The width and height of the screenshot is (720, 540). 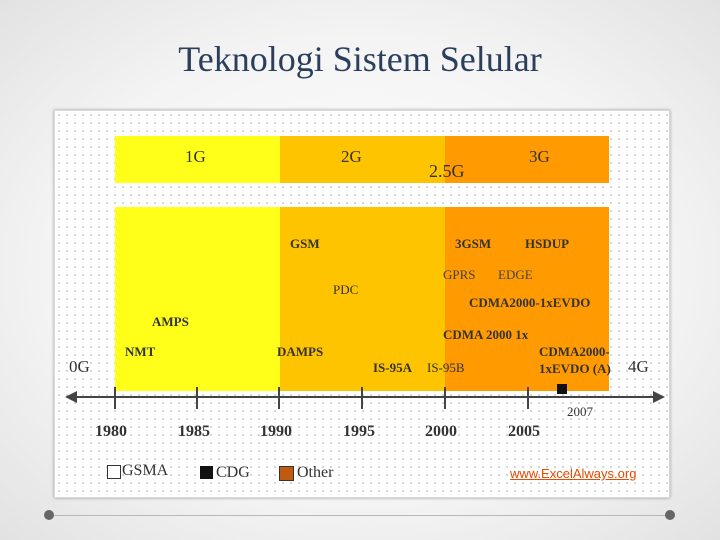 What do you see at coordinates (300, 351) in the screenshot?
I see `tech-damps: DAMPS` at bounding box center [300, 351].